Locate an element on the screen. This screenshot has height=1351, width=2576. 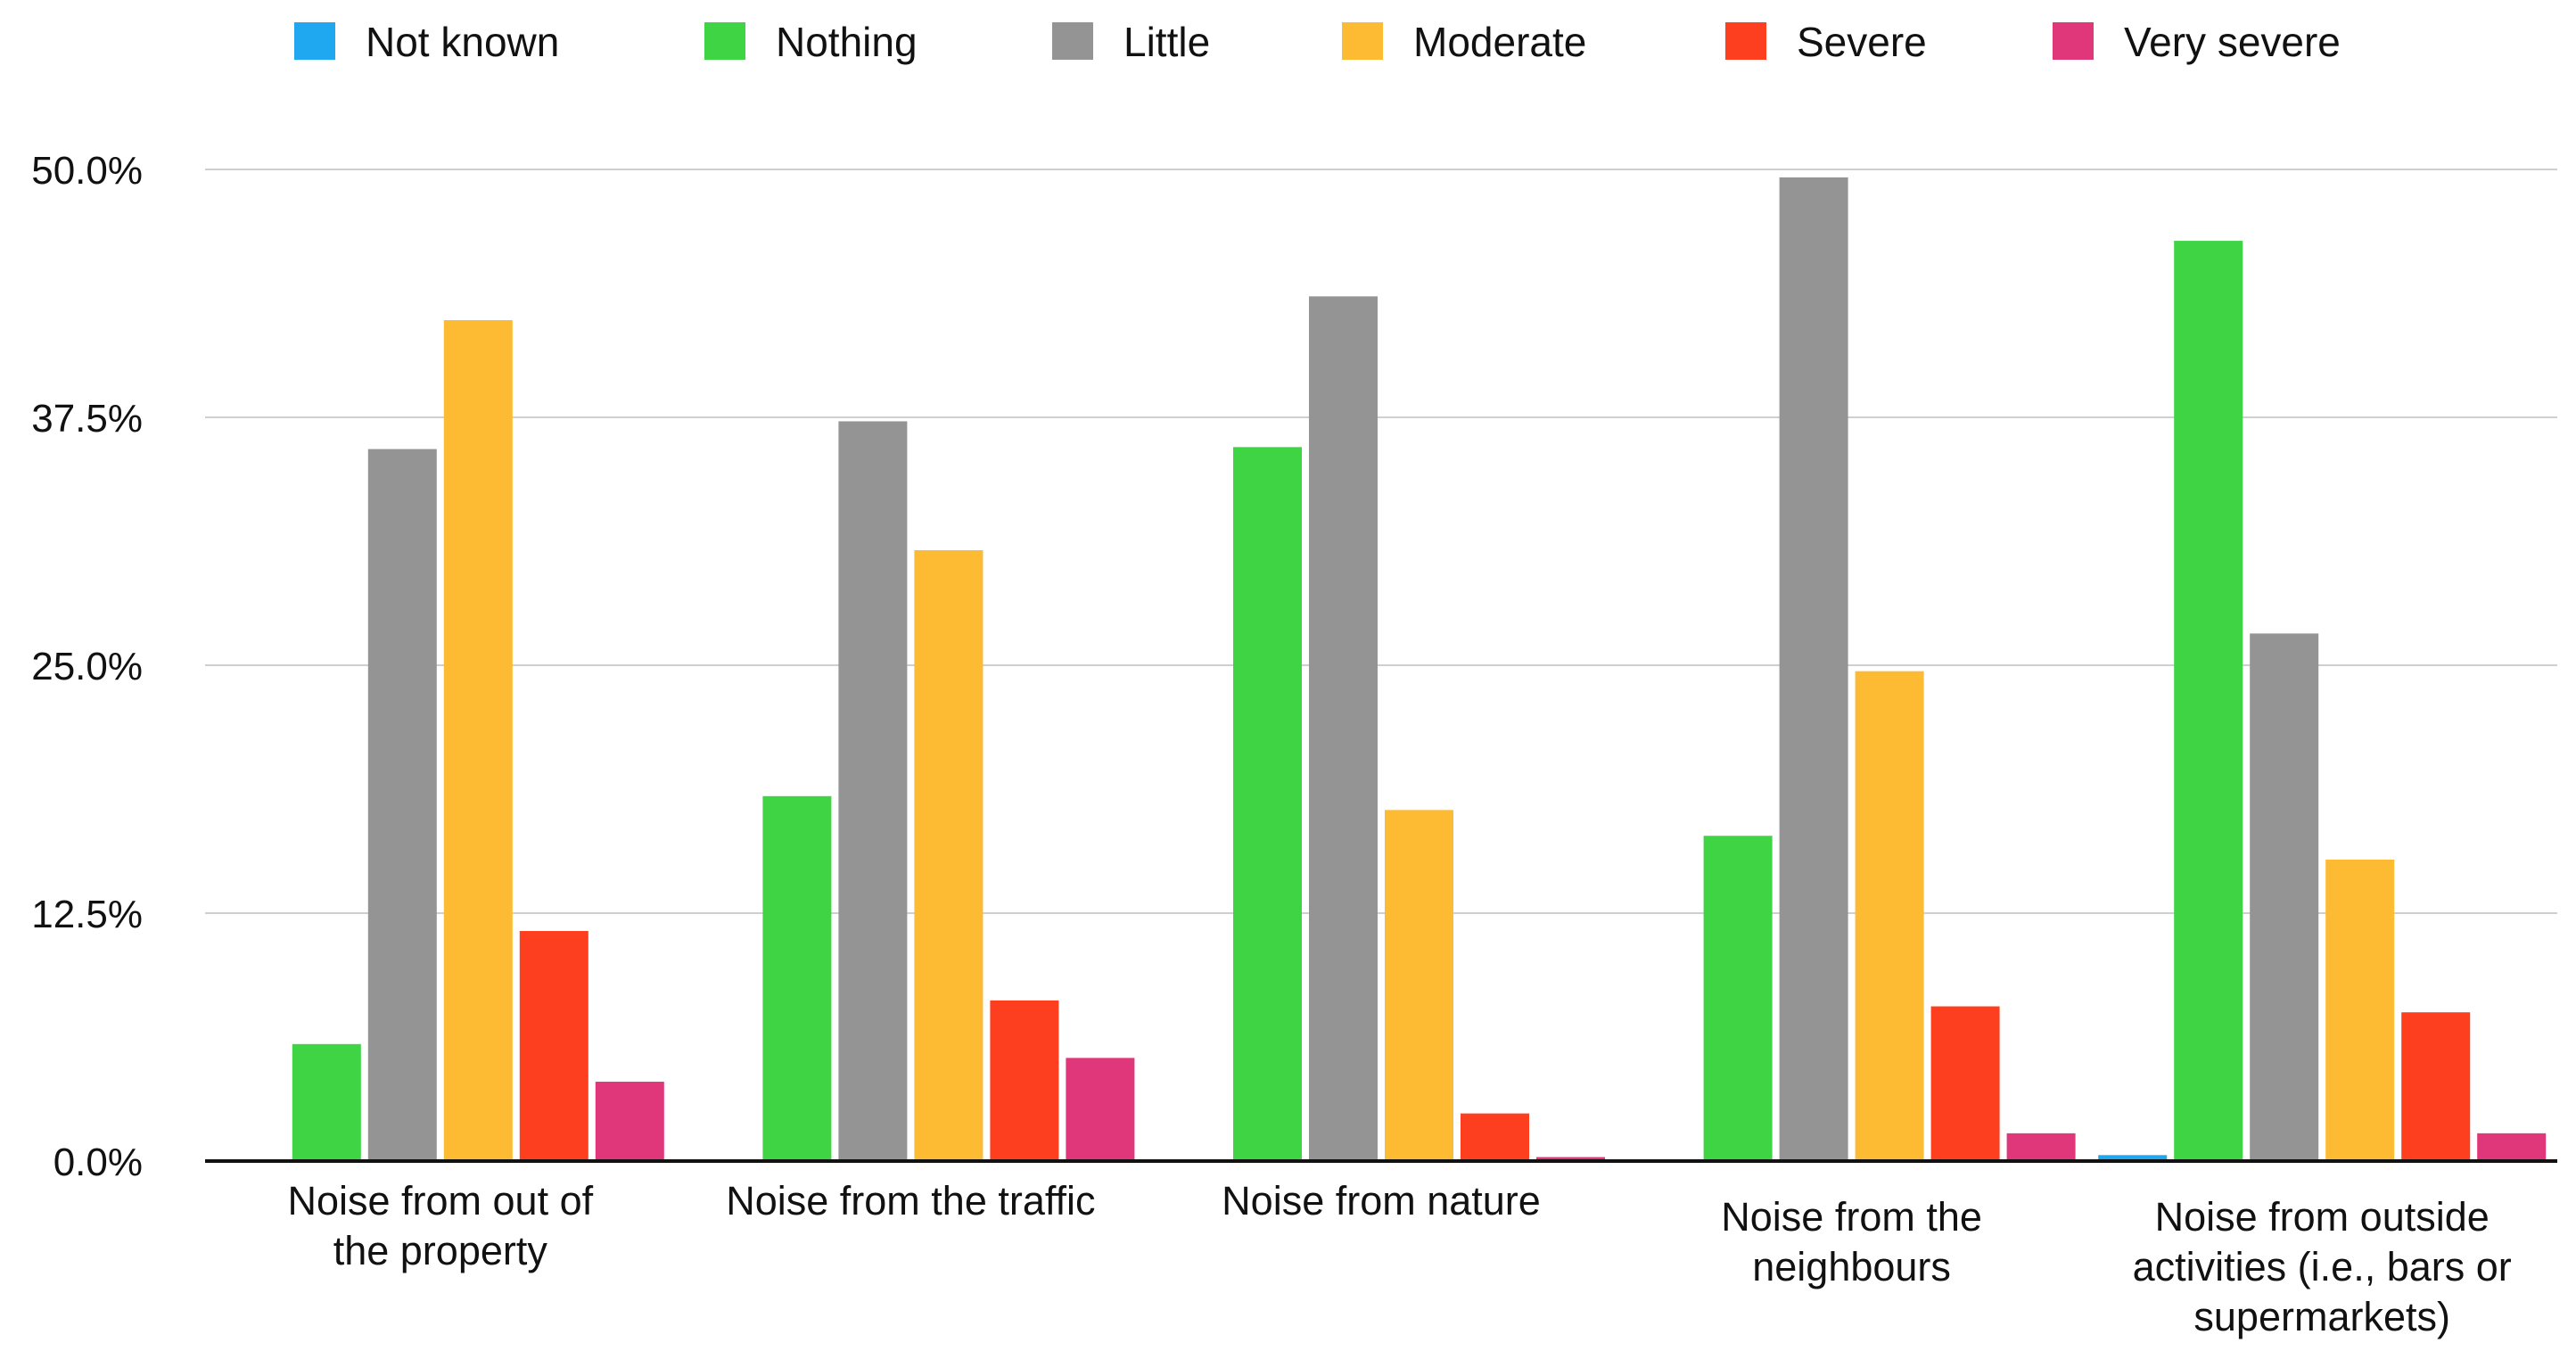
y-tick-label-0-0: 0.0% is located at coordinates (98, 1162).